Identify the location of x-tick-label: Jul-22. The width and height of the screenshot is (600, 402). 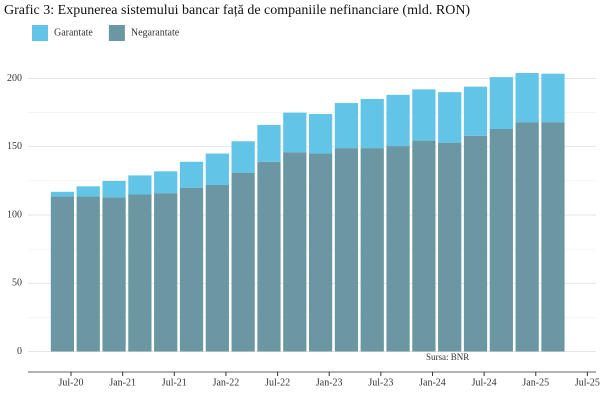
(277, 382).